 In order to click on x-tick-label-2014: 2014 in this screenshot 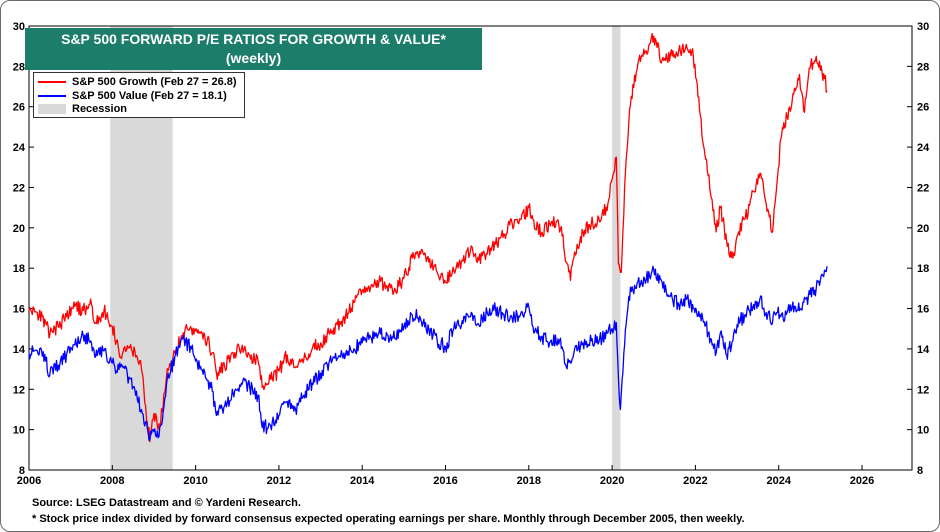, I will do `click(362, 481)`.